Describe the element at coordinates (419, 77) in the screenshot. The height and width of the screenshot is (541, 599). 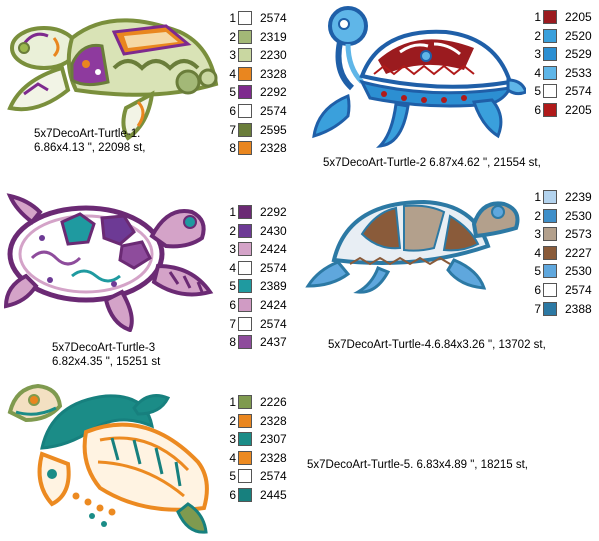
I see `turtle-2-embroidery-image` at that location.